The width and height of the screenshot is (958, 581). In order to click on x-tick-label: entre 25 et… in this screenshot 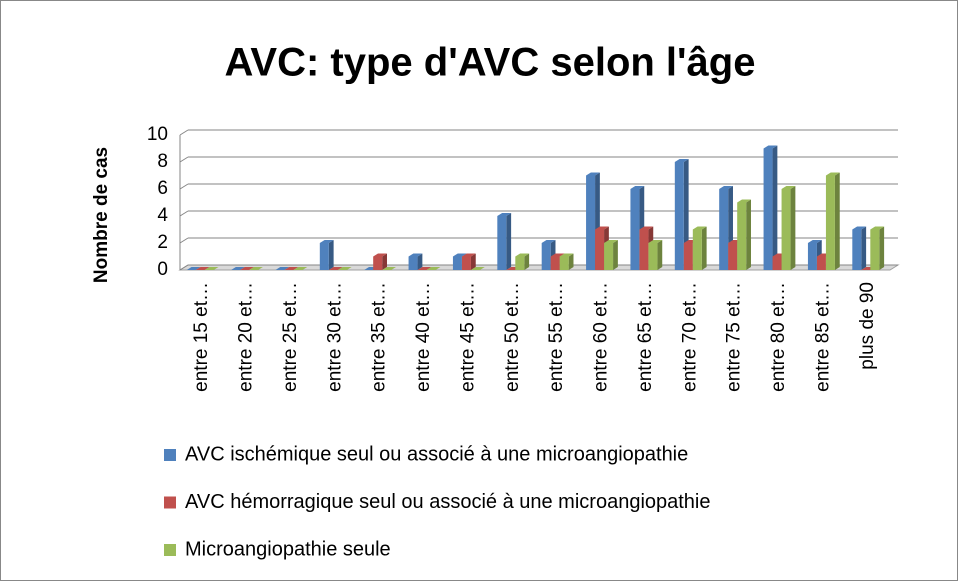, I will do `click(290, 337)`.